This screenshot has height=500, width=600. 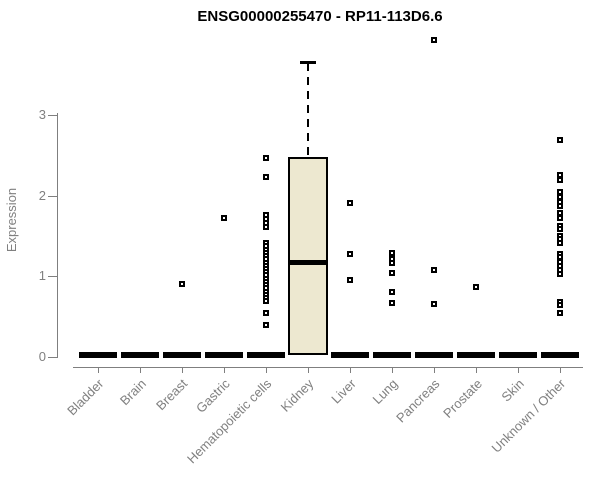 What do you see at coordinates (320, 16) in the screenshot?
I see `chart-title: ENSG00000255470 - RP11-113D6.6` at bounding box center [320, 16].